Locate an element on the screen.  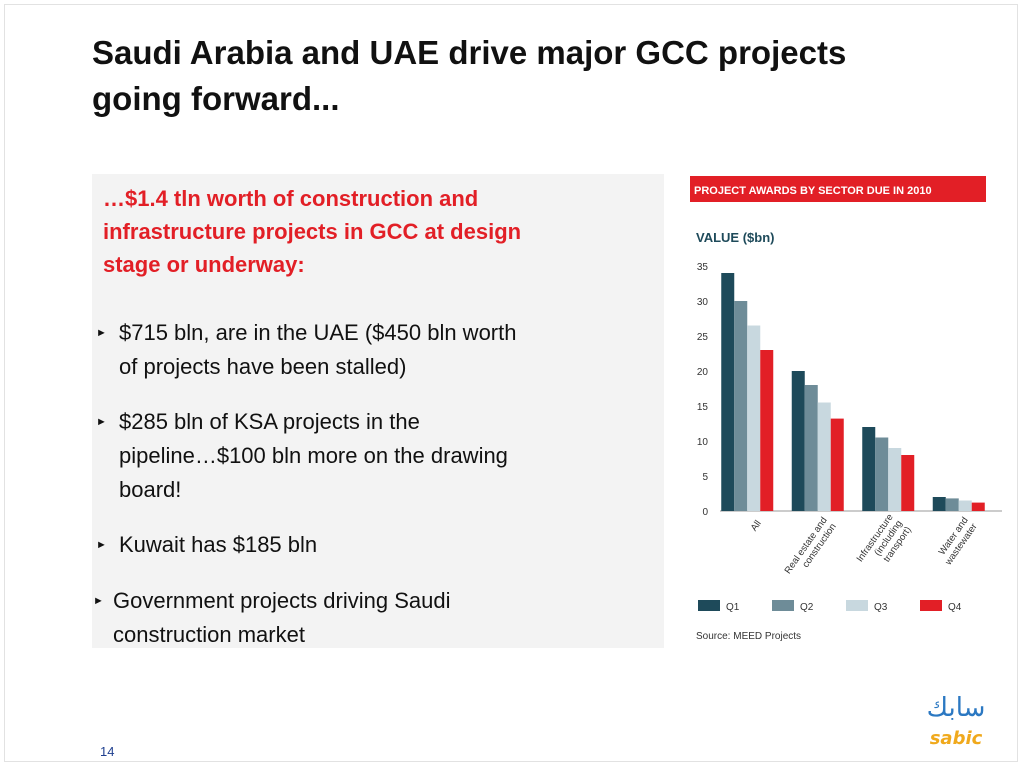
bullet-line: Kuwait has $185 bln is located at coordinates (218, 544).